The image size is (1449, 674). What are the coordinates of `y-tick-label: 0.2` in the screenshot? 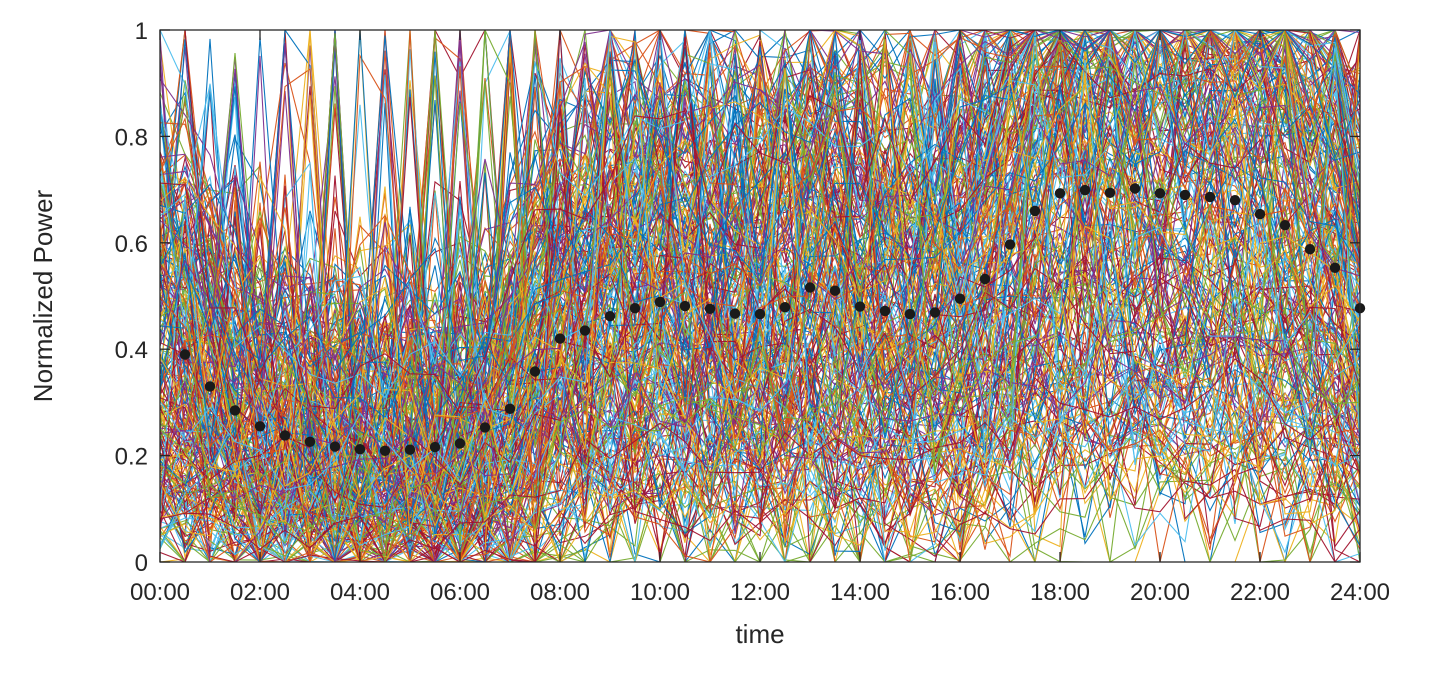 It's located at (131, 457).